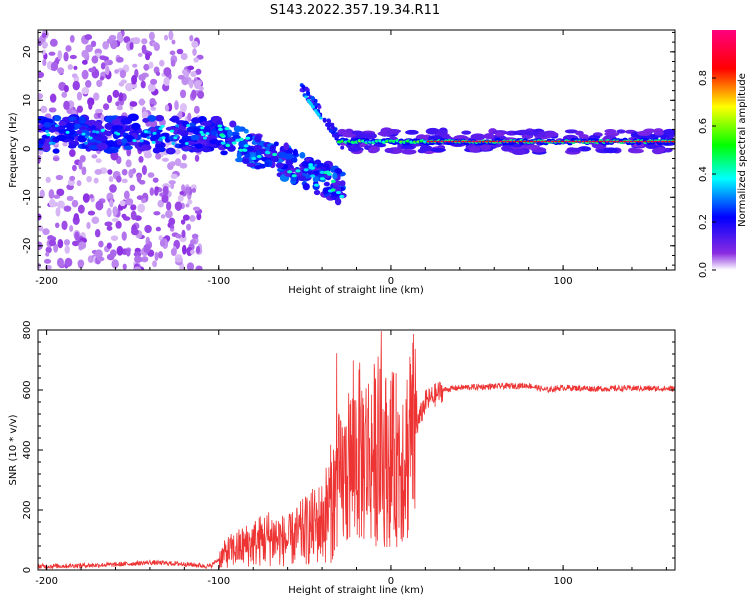 This screenshot has width=750, height=600. Describe the element at coordinates (27, 509) in the screenshot. I see `snr-y-tick-label: 200` at that location.